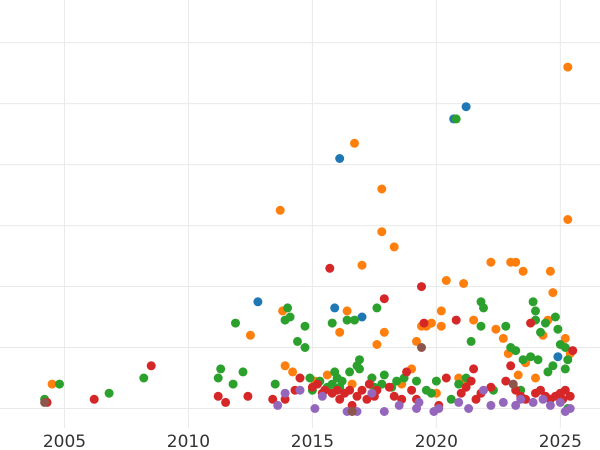 This screenshot has height=450, width=600. Describe the element at coordinates (188, 441) in the screenshot. I see `x-tick-label: 2010` at that location.